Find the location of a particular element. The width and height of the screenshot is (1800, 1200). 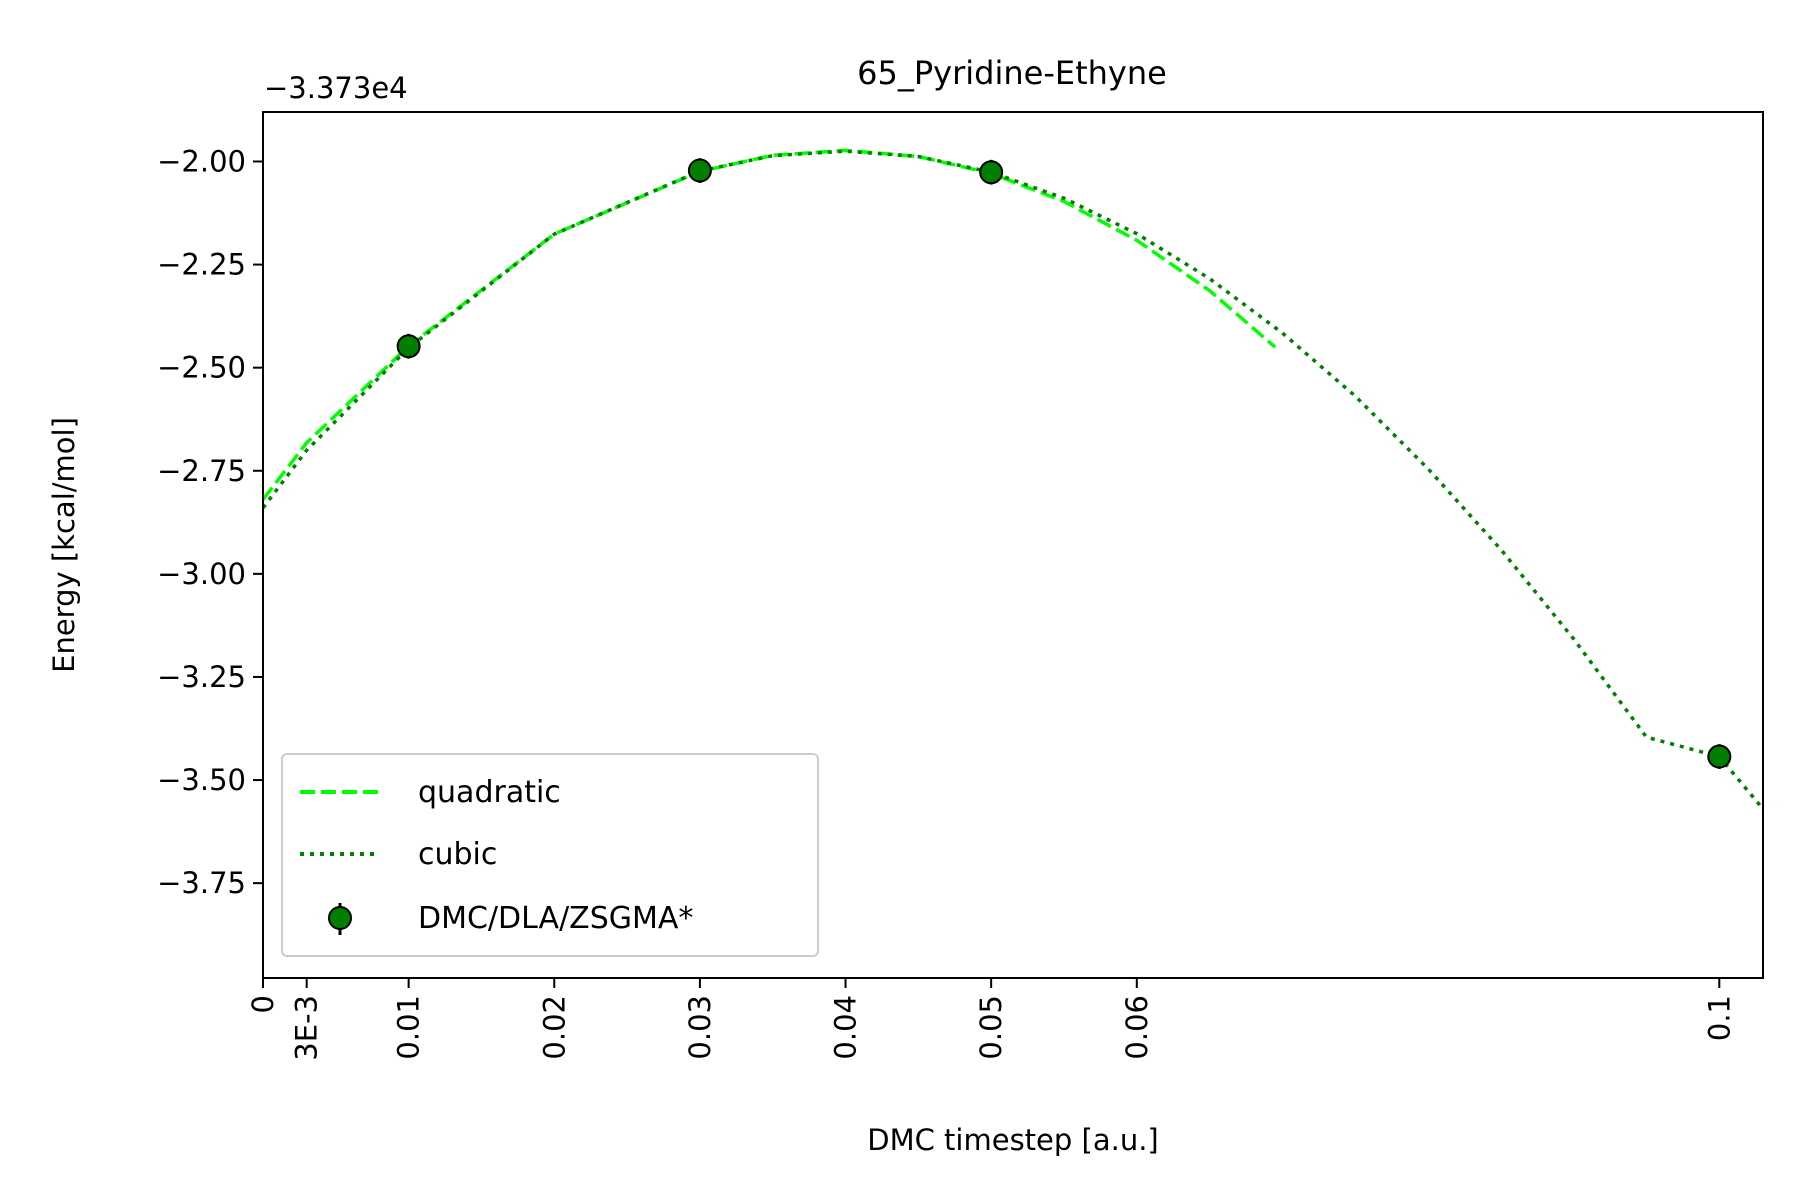

y-axis: −2.00 −2.25 −2.50 −2.75 −3.00 −3.25 −3.50 −3.75 is located at coordinates (210, 522).